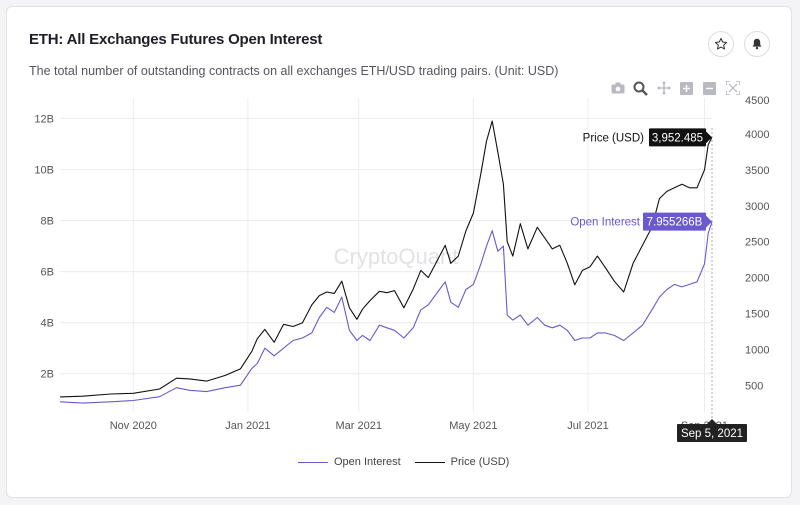 The height and width of the screenshot is (505, 800). I want to click on y-left-tick-6: 6B, so click(47, 273).